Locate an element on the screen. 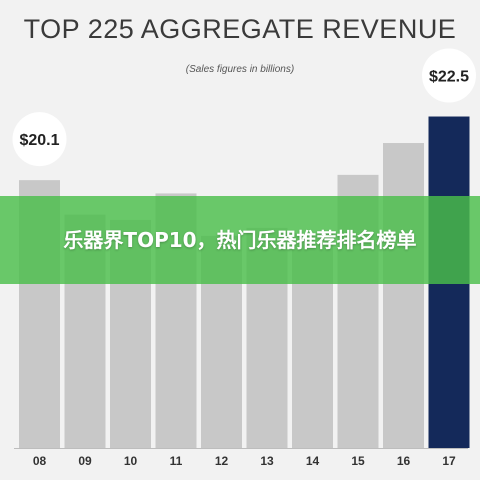 This screenshot has width=480, height=480. x-tick-label: 13 is located at coordinates (267, 461).